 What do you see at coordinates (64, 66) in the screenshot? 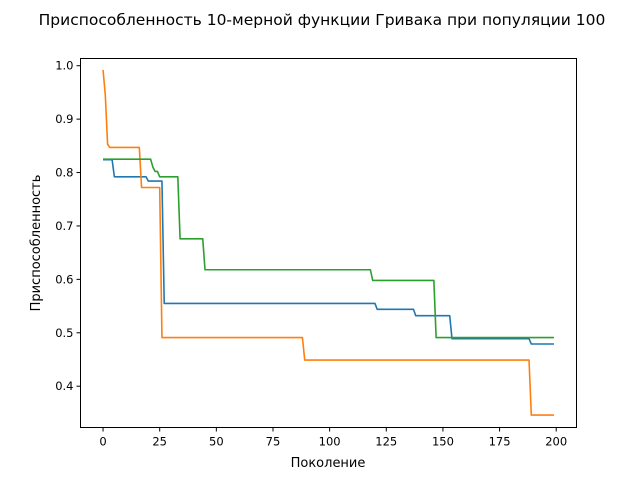
I see `y-tick-label: 1.0` at bounding box center [64, 66].